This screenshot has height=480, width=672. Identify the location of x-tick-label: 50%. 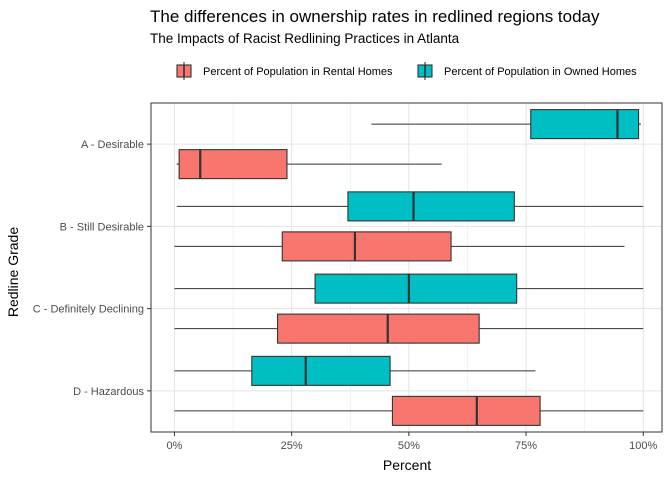
(409, 446).